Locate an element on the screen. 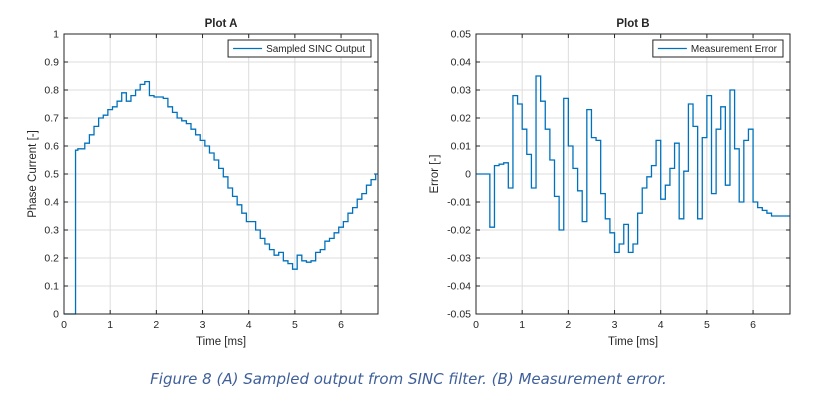 The height and width of the screenshot is (406, 817). legend: Measurement Error is located at coordinates (718, 48).